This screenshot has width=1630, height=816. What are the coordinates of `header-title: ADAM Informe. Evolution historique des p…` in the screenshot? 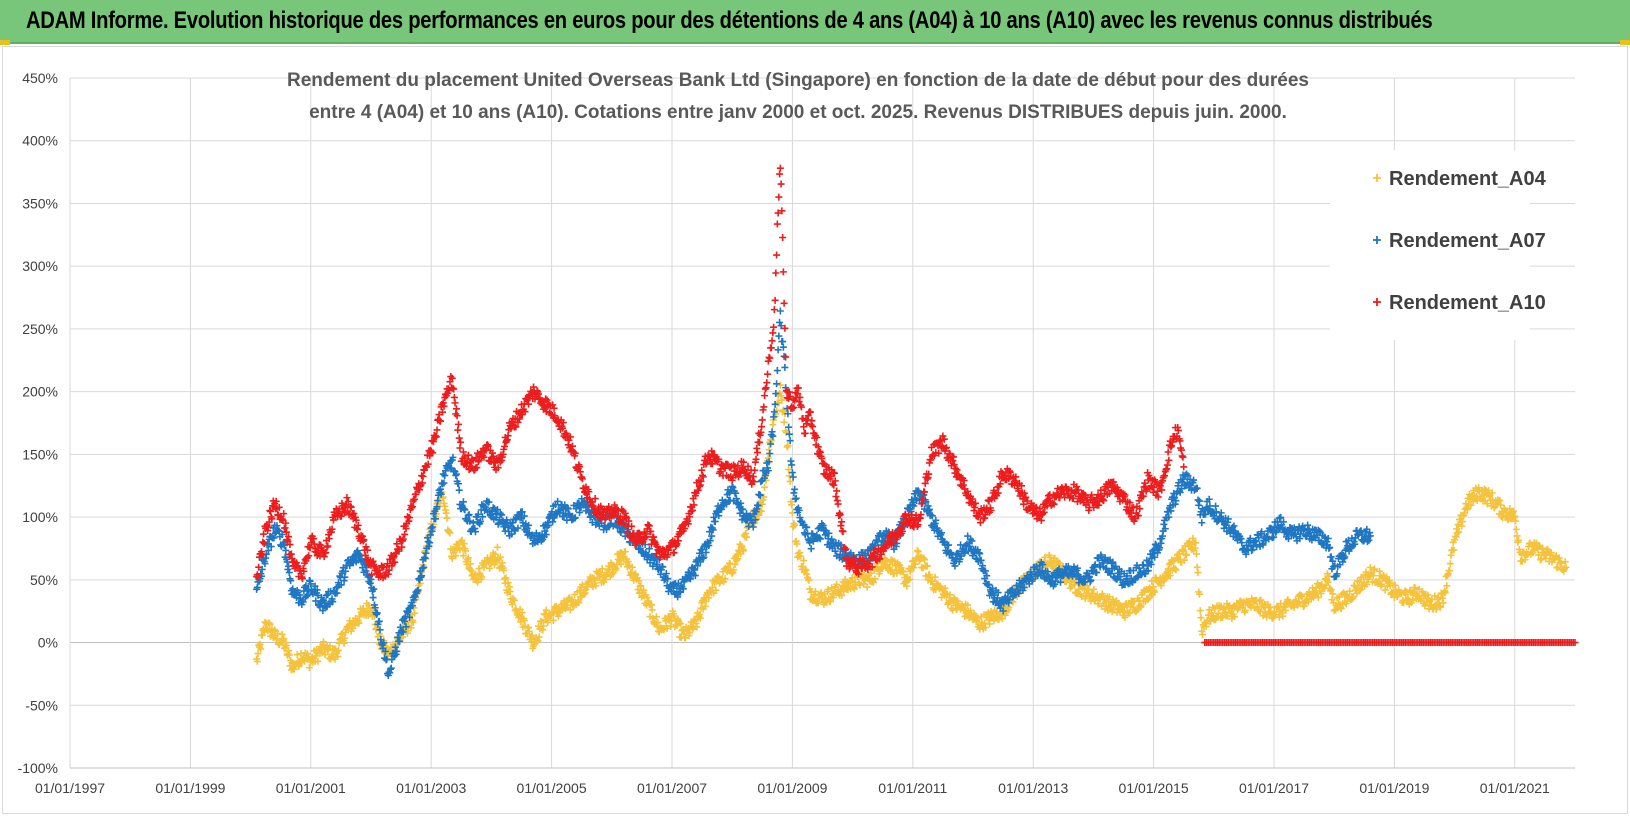 It's located at (729, 20).